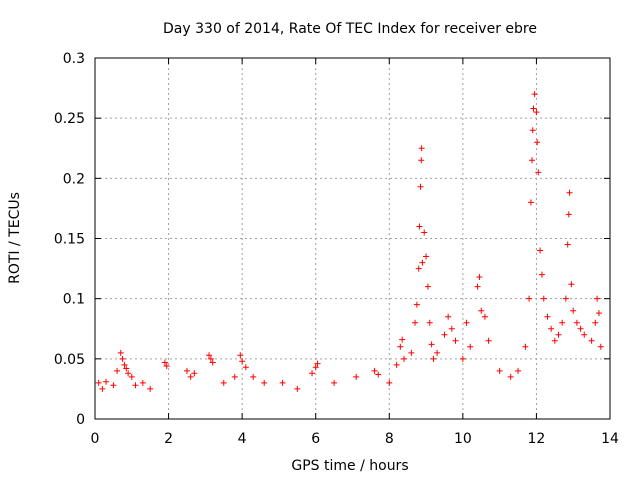  What do you see at coordinates (74, 59) in the screenshot?
I see `y-tick-label: 0.3` at bounding box center [74, 59].